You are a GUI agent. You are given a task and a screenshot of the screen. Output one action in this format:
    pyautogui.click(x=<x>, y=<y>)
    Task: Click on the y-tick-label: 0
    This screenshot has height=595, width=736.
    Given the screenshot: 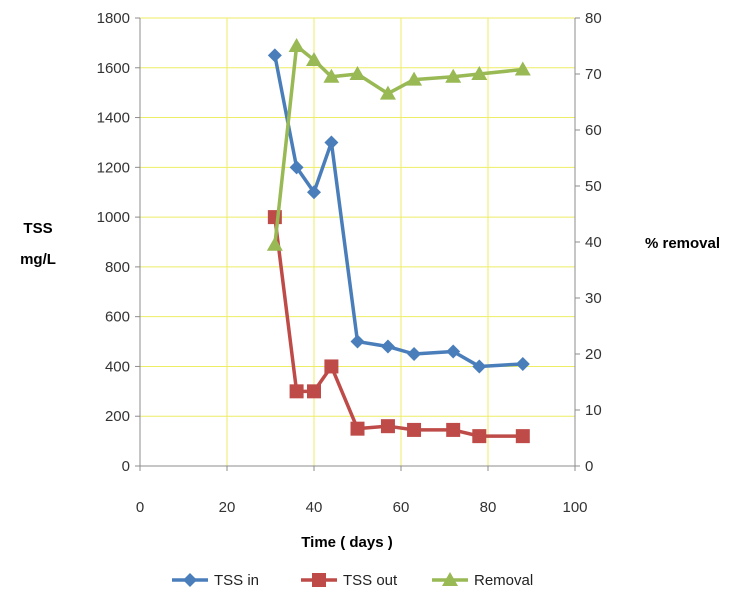 What is the action you would take?
    pyautogui.click(x=126, y=466)
    